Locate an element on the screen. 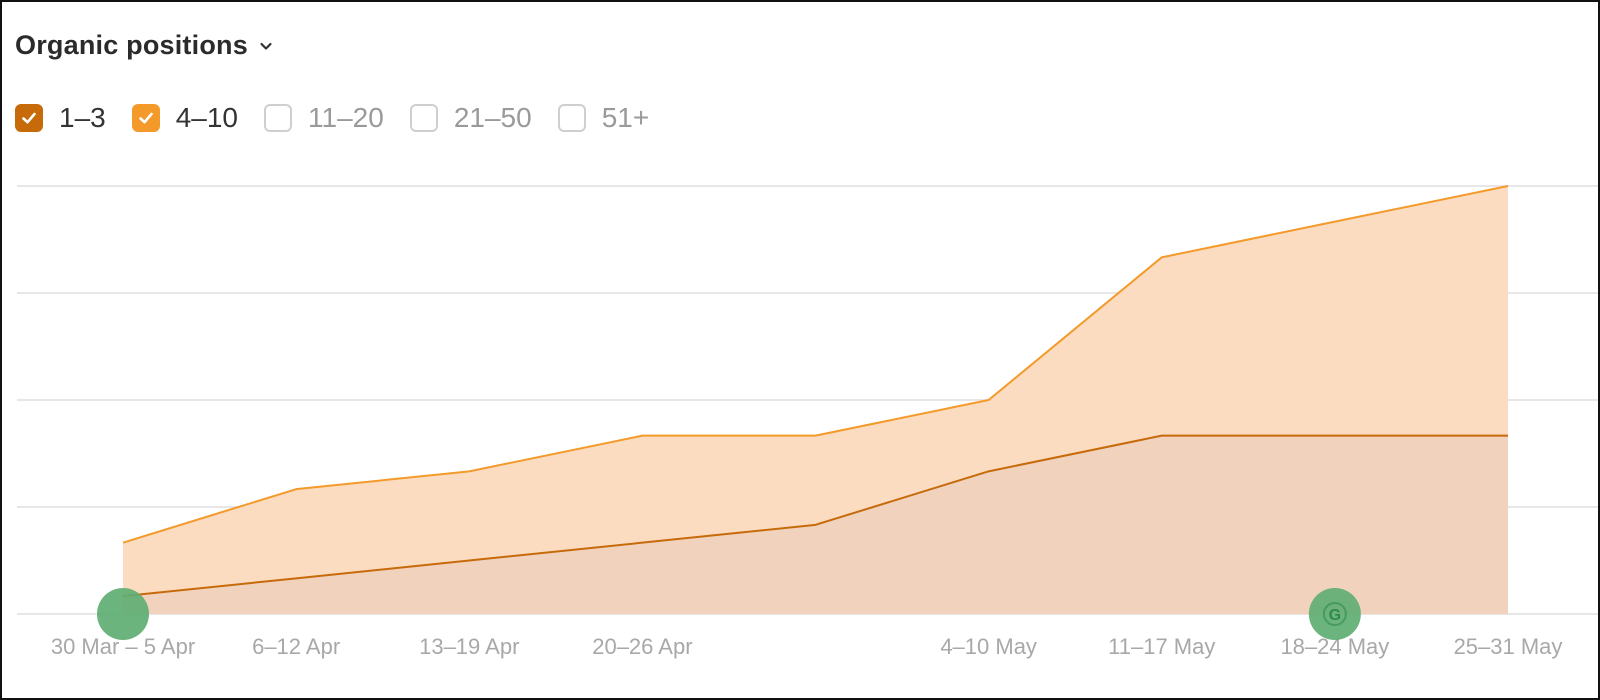  x-tick-label: 4–10 May is located at coordinates (988, 646).